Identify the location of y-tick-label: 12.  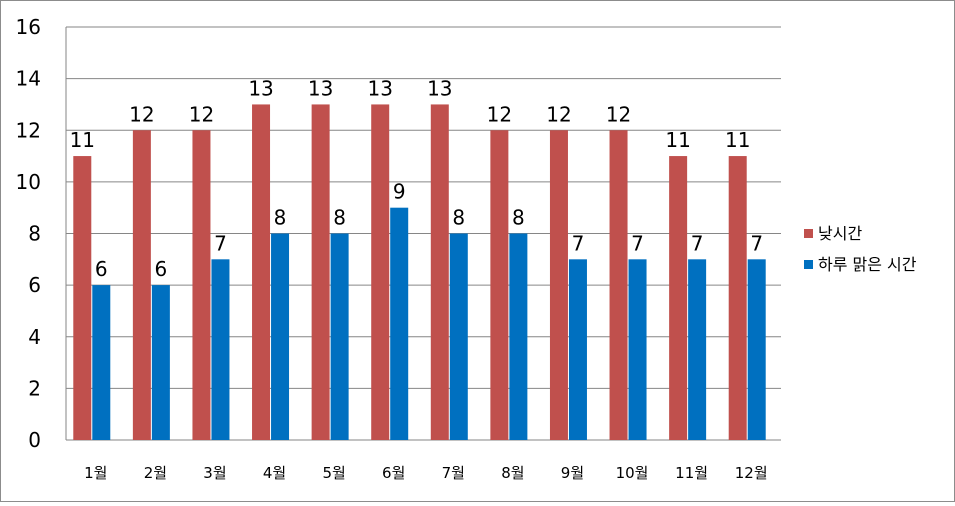
(28, 130).